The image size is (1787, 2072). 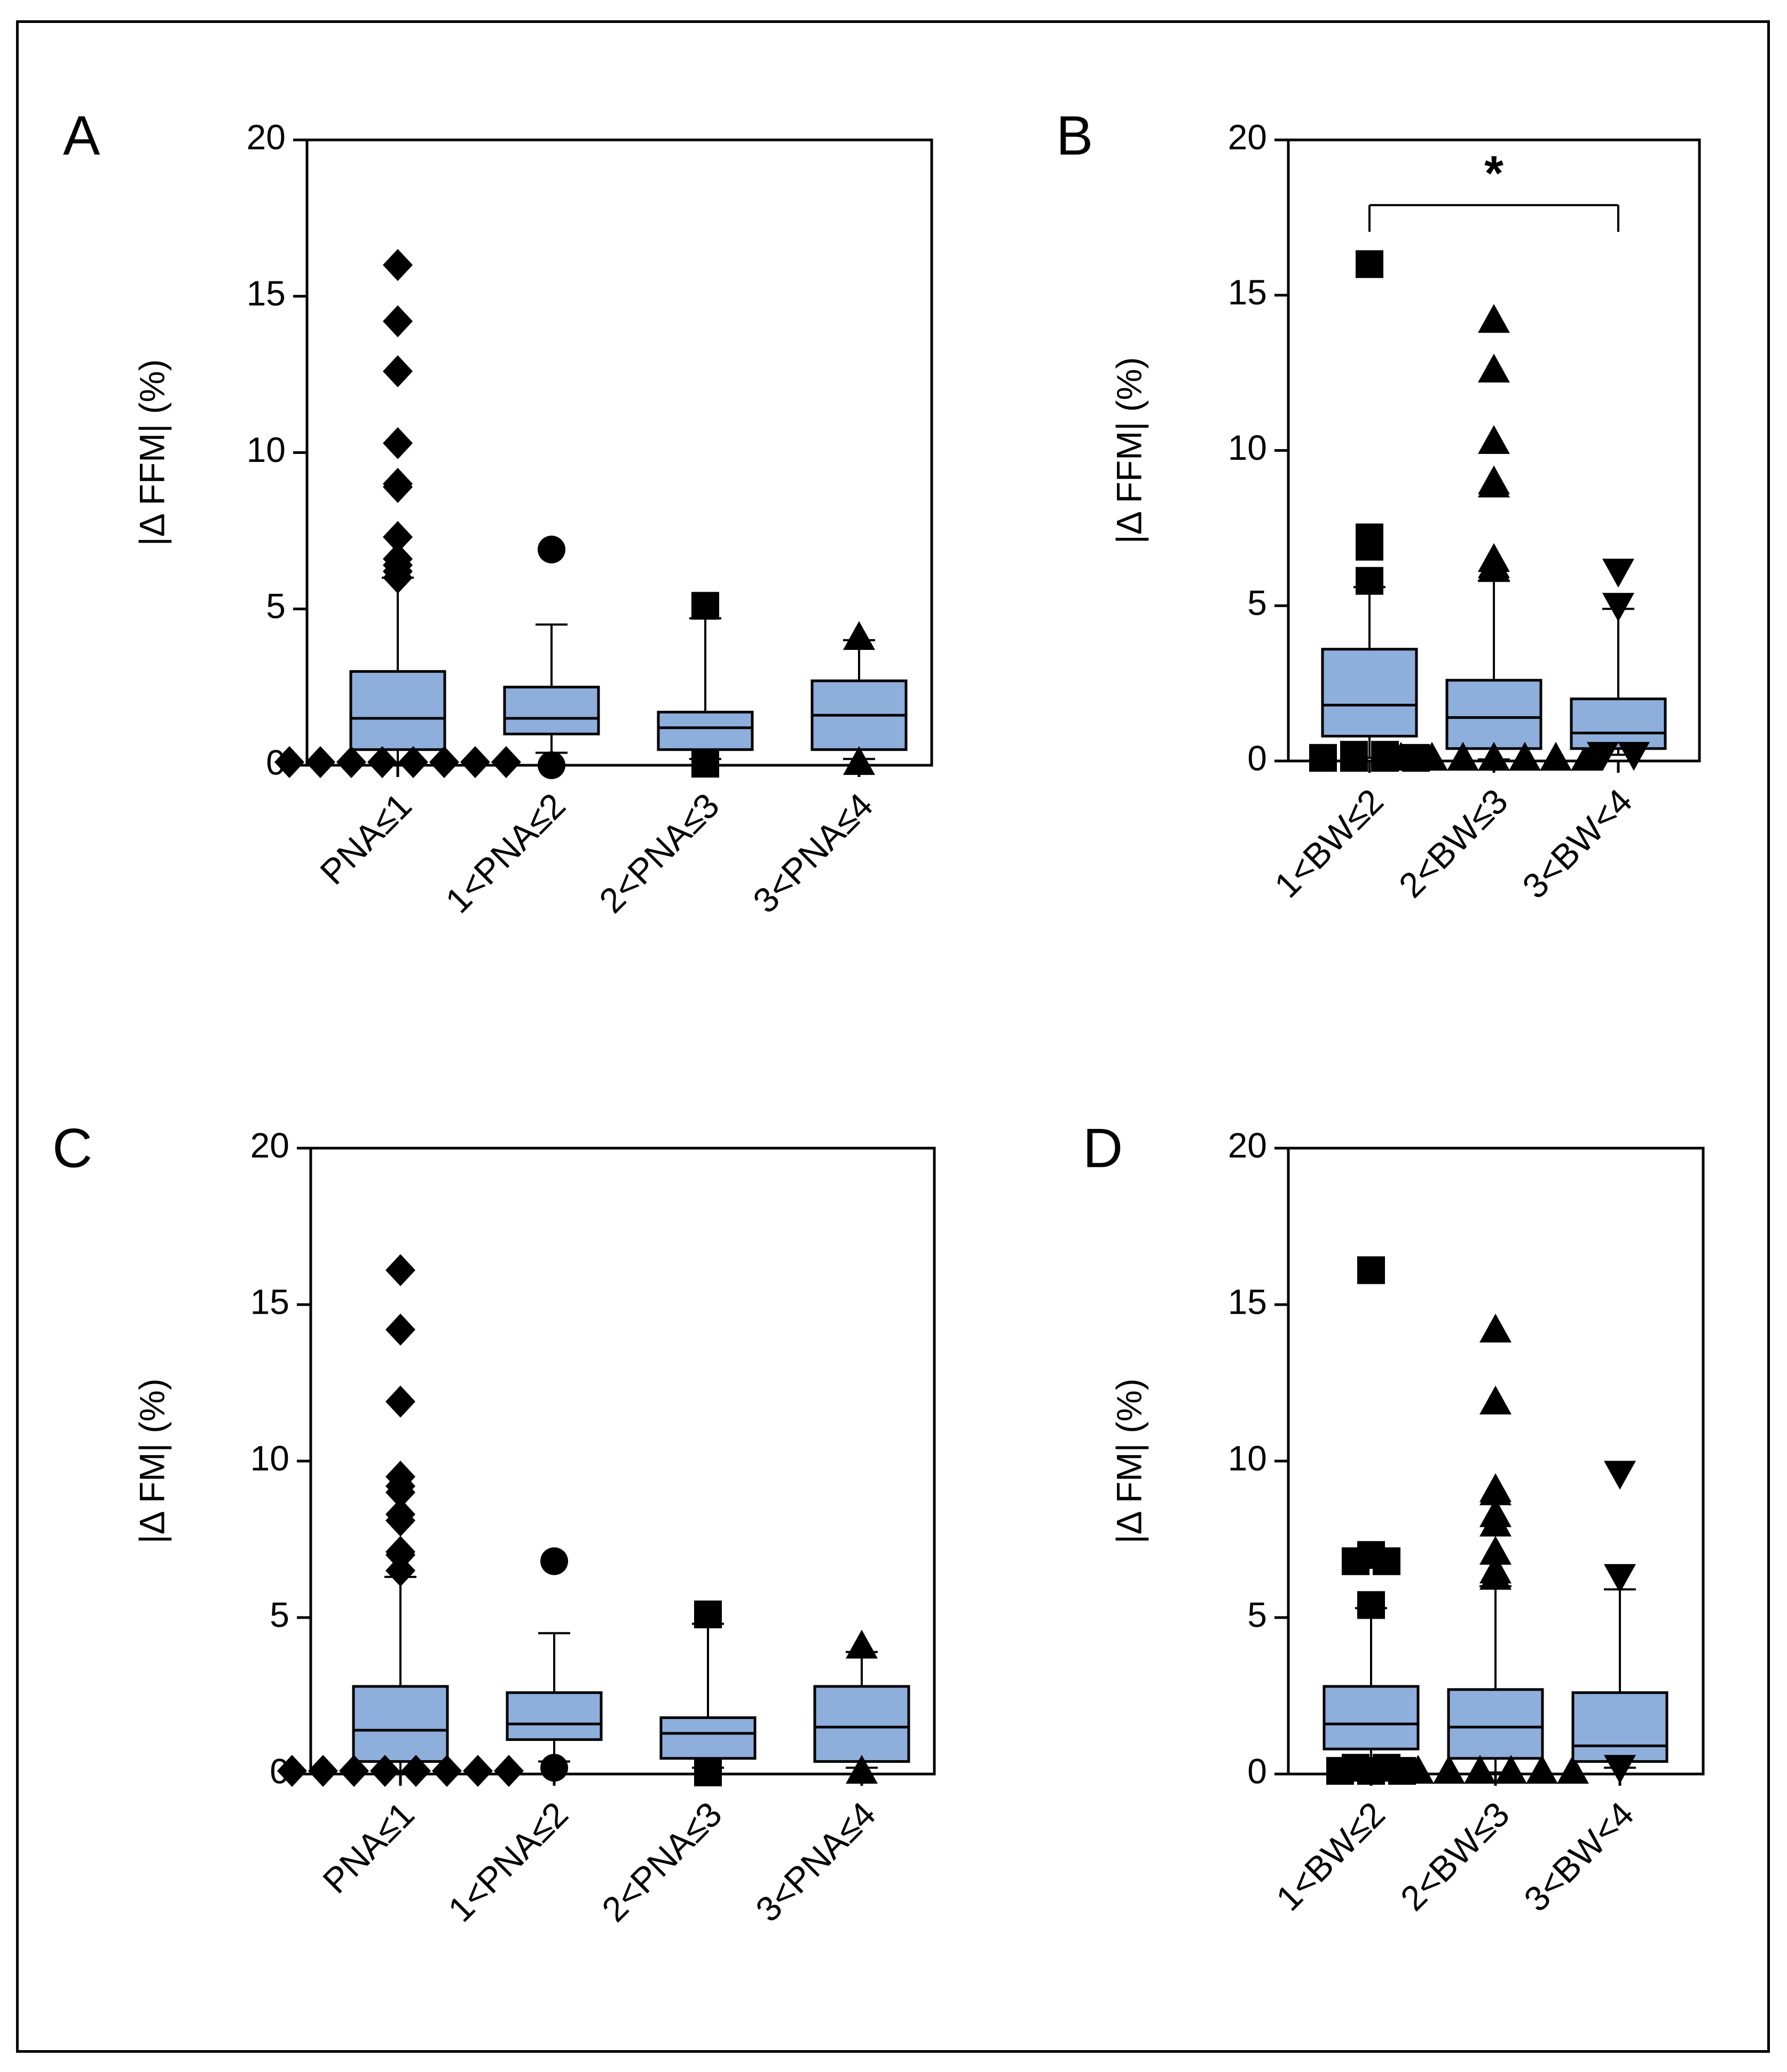 I want to click on panel-c-y-tick-label: 15, so click(x=269, y=1301).